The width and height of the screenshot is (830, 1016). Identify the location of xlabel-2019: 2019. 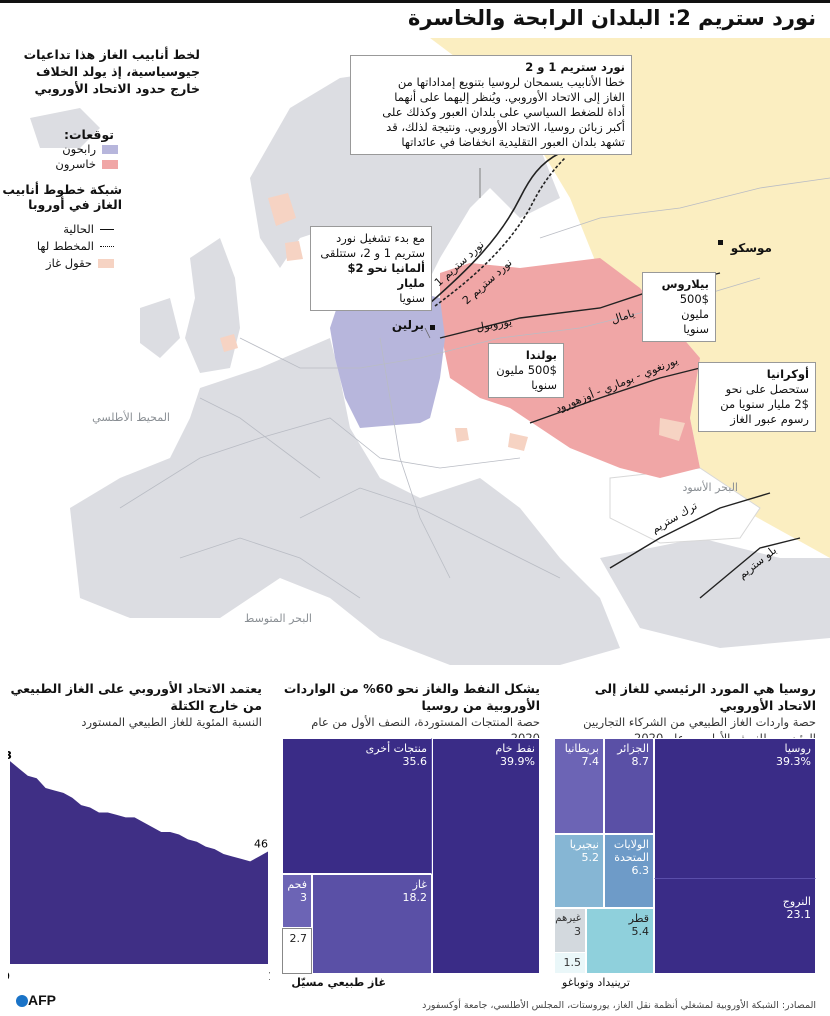
(9, 976).